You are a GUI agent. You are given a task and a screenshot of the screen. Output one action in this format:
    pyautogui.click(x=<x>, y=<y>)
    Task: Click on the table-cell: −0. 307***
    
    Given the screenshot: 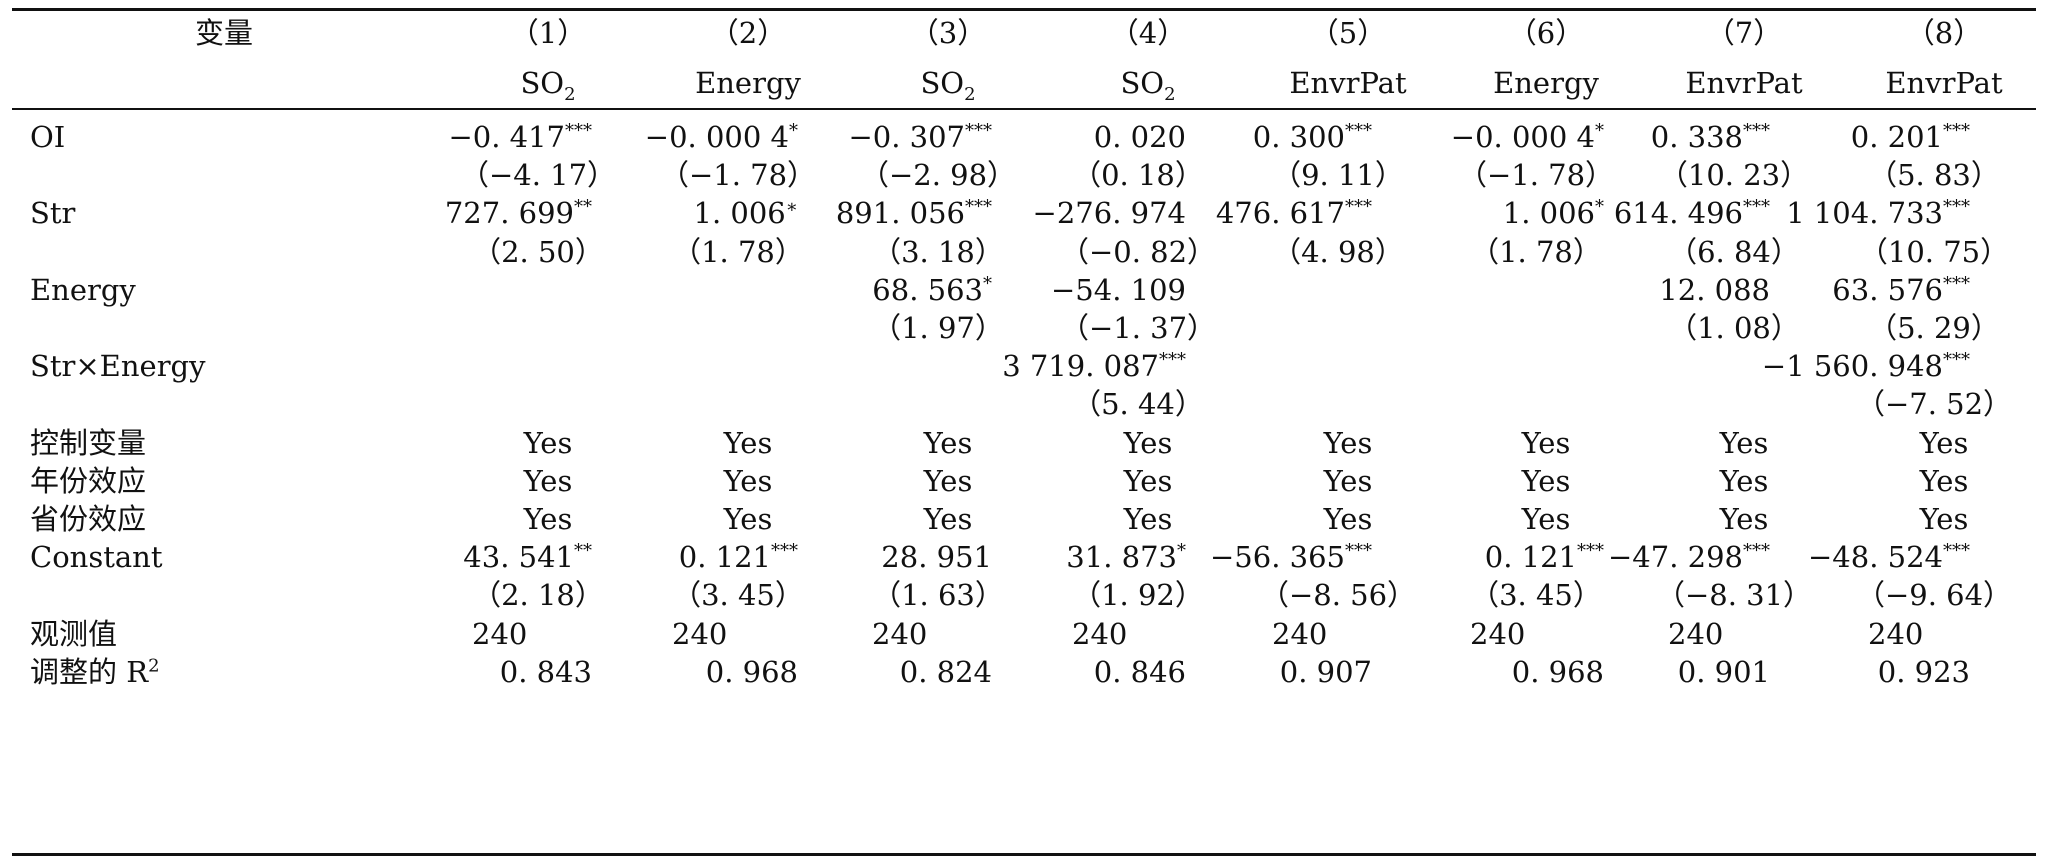 What is the action you would take?
    pyautogui.click(x=920, y=137)
    